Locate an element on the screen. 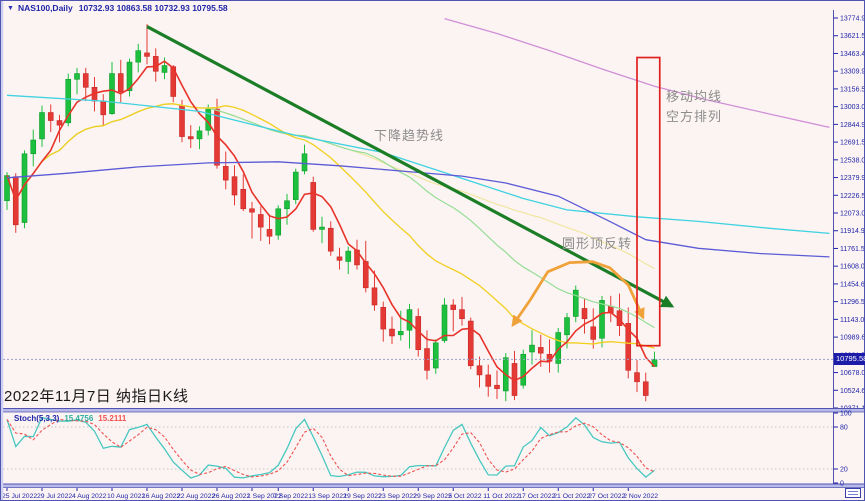  date-axis-label: 5 Oct 2022 is located at coordinates (464, 496).